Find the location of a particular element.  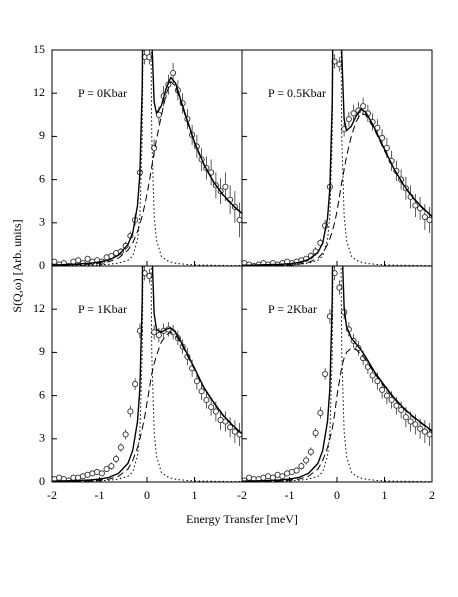

panel-title: P = 1Kbar is located at coordinates (102, 309).